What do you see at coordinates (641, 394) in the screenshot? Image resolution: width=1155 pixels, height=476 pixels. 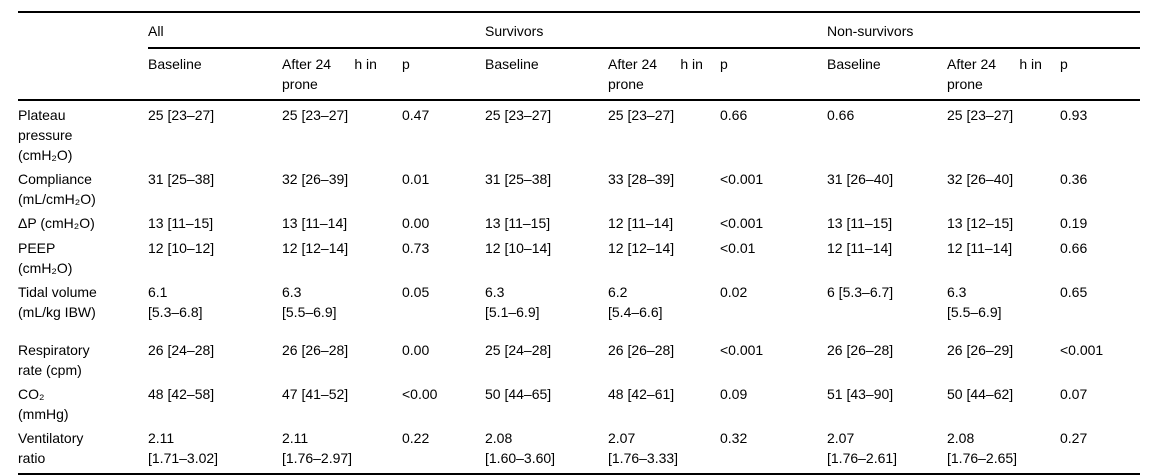 I see `table-cell: 48 [42–61]` at bounding box center [641, 394].